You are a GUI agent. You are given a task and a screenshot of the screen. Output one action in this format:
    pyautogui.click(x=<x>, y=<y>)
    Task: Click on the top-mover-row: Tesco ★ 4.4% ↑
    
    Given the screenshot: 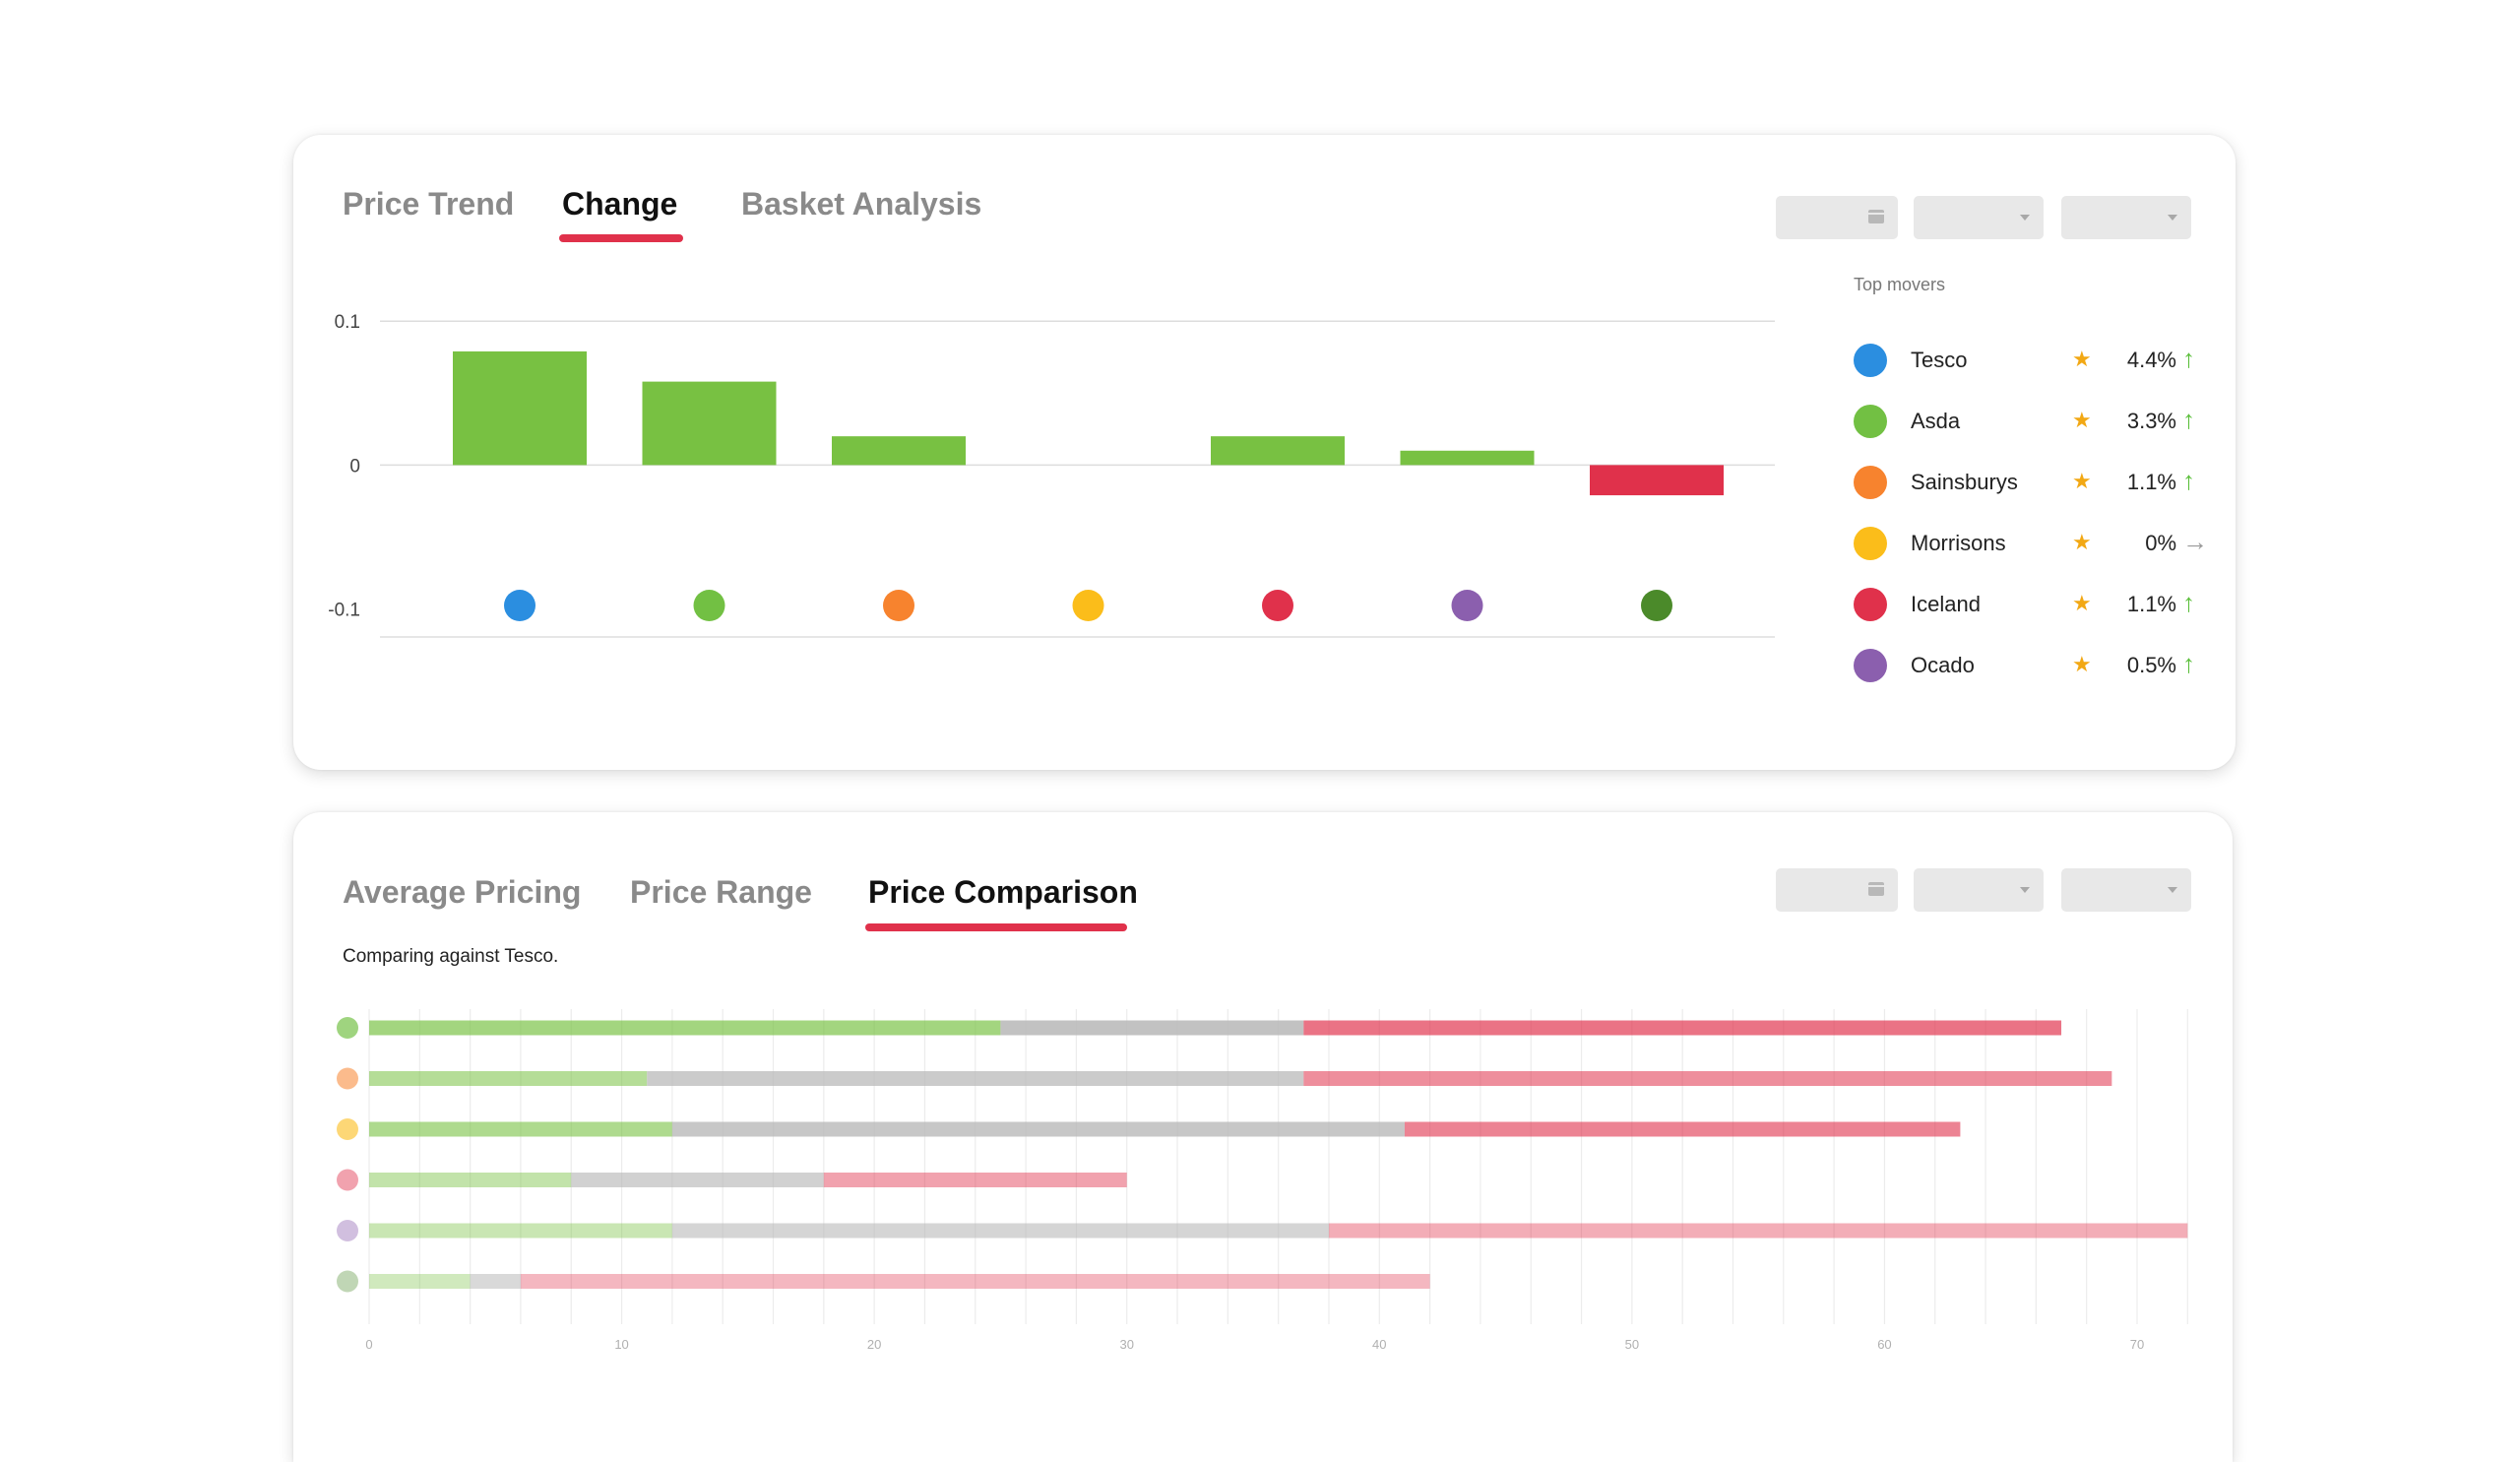 What is the action you would take?
    pyautogui.click(x=2036, y=361)
    